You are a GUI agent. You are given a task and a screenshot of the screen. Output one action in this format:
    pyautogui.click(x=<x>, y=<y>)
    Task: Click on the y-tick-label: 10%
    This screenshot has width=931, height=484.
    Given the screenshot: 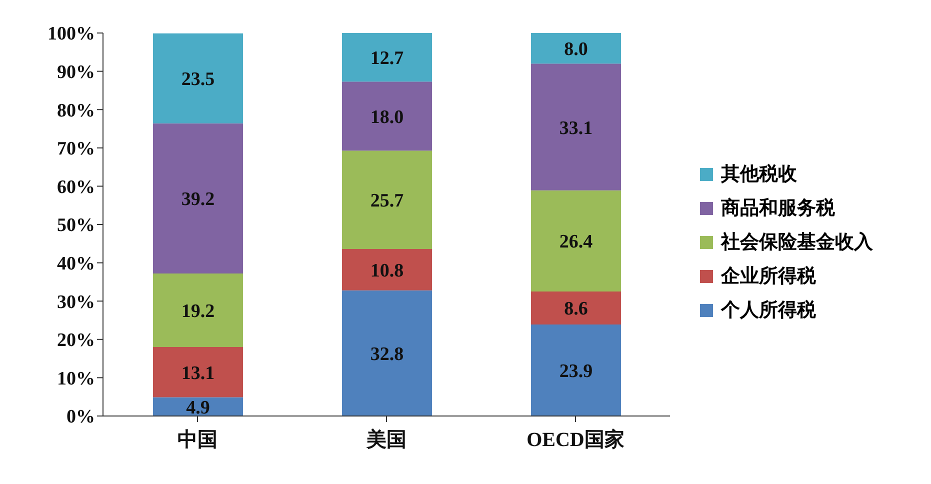 What is the action you would take?
    pyautogui.click(x=76, y=379)
    